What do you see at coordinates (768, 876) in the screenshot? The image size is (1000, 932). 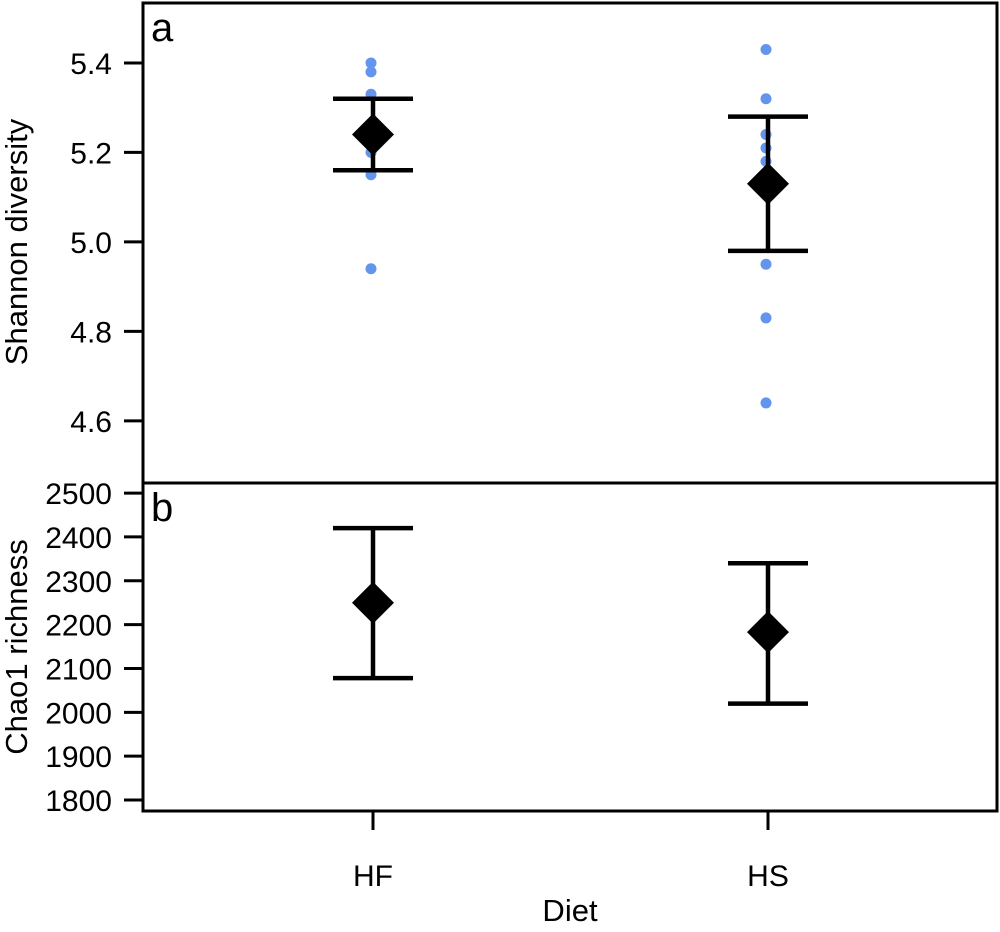 I see `x-tick-label: HS` at bounding box center [768, 876].